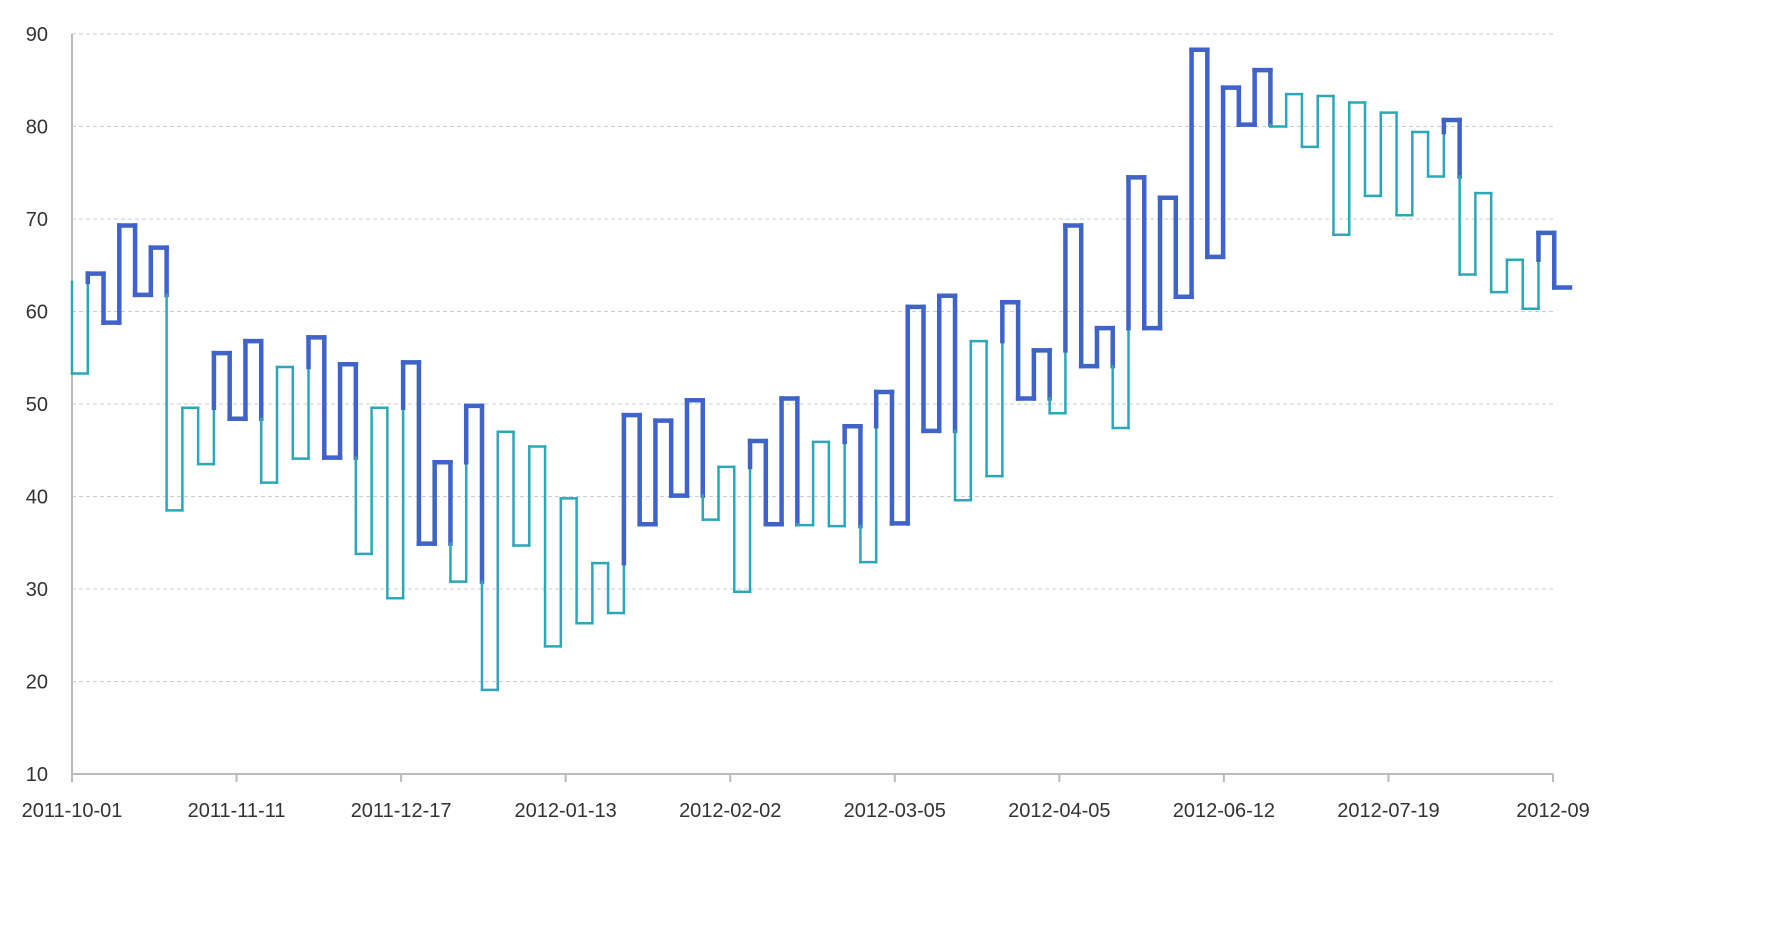 The height and width of the screenshot is (952, 1778). What do you see at coordinates (37, 683) in the screenshot?
I see `y-tick-label: 20` at bounding box center [37, 683].